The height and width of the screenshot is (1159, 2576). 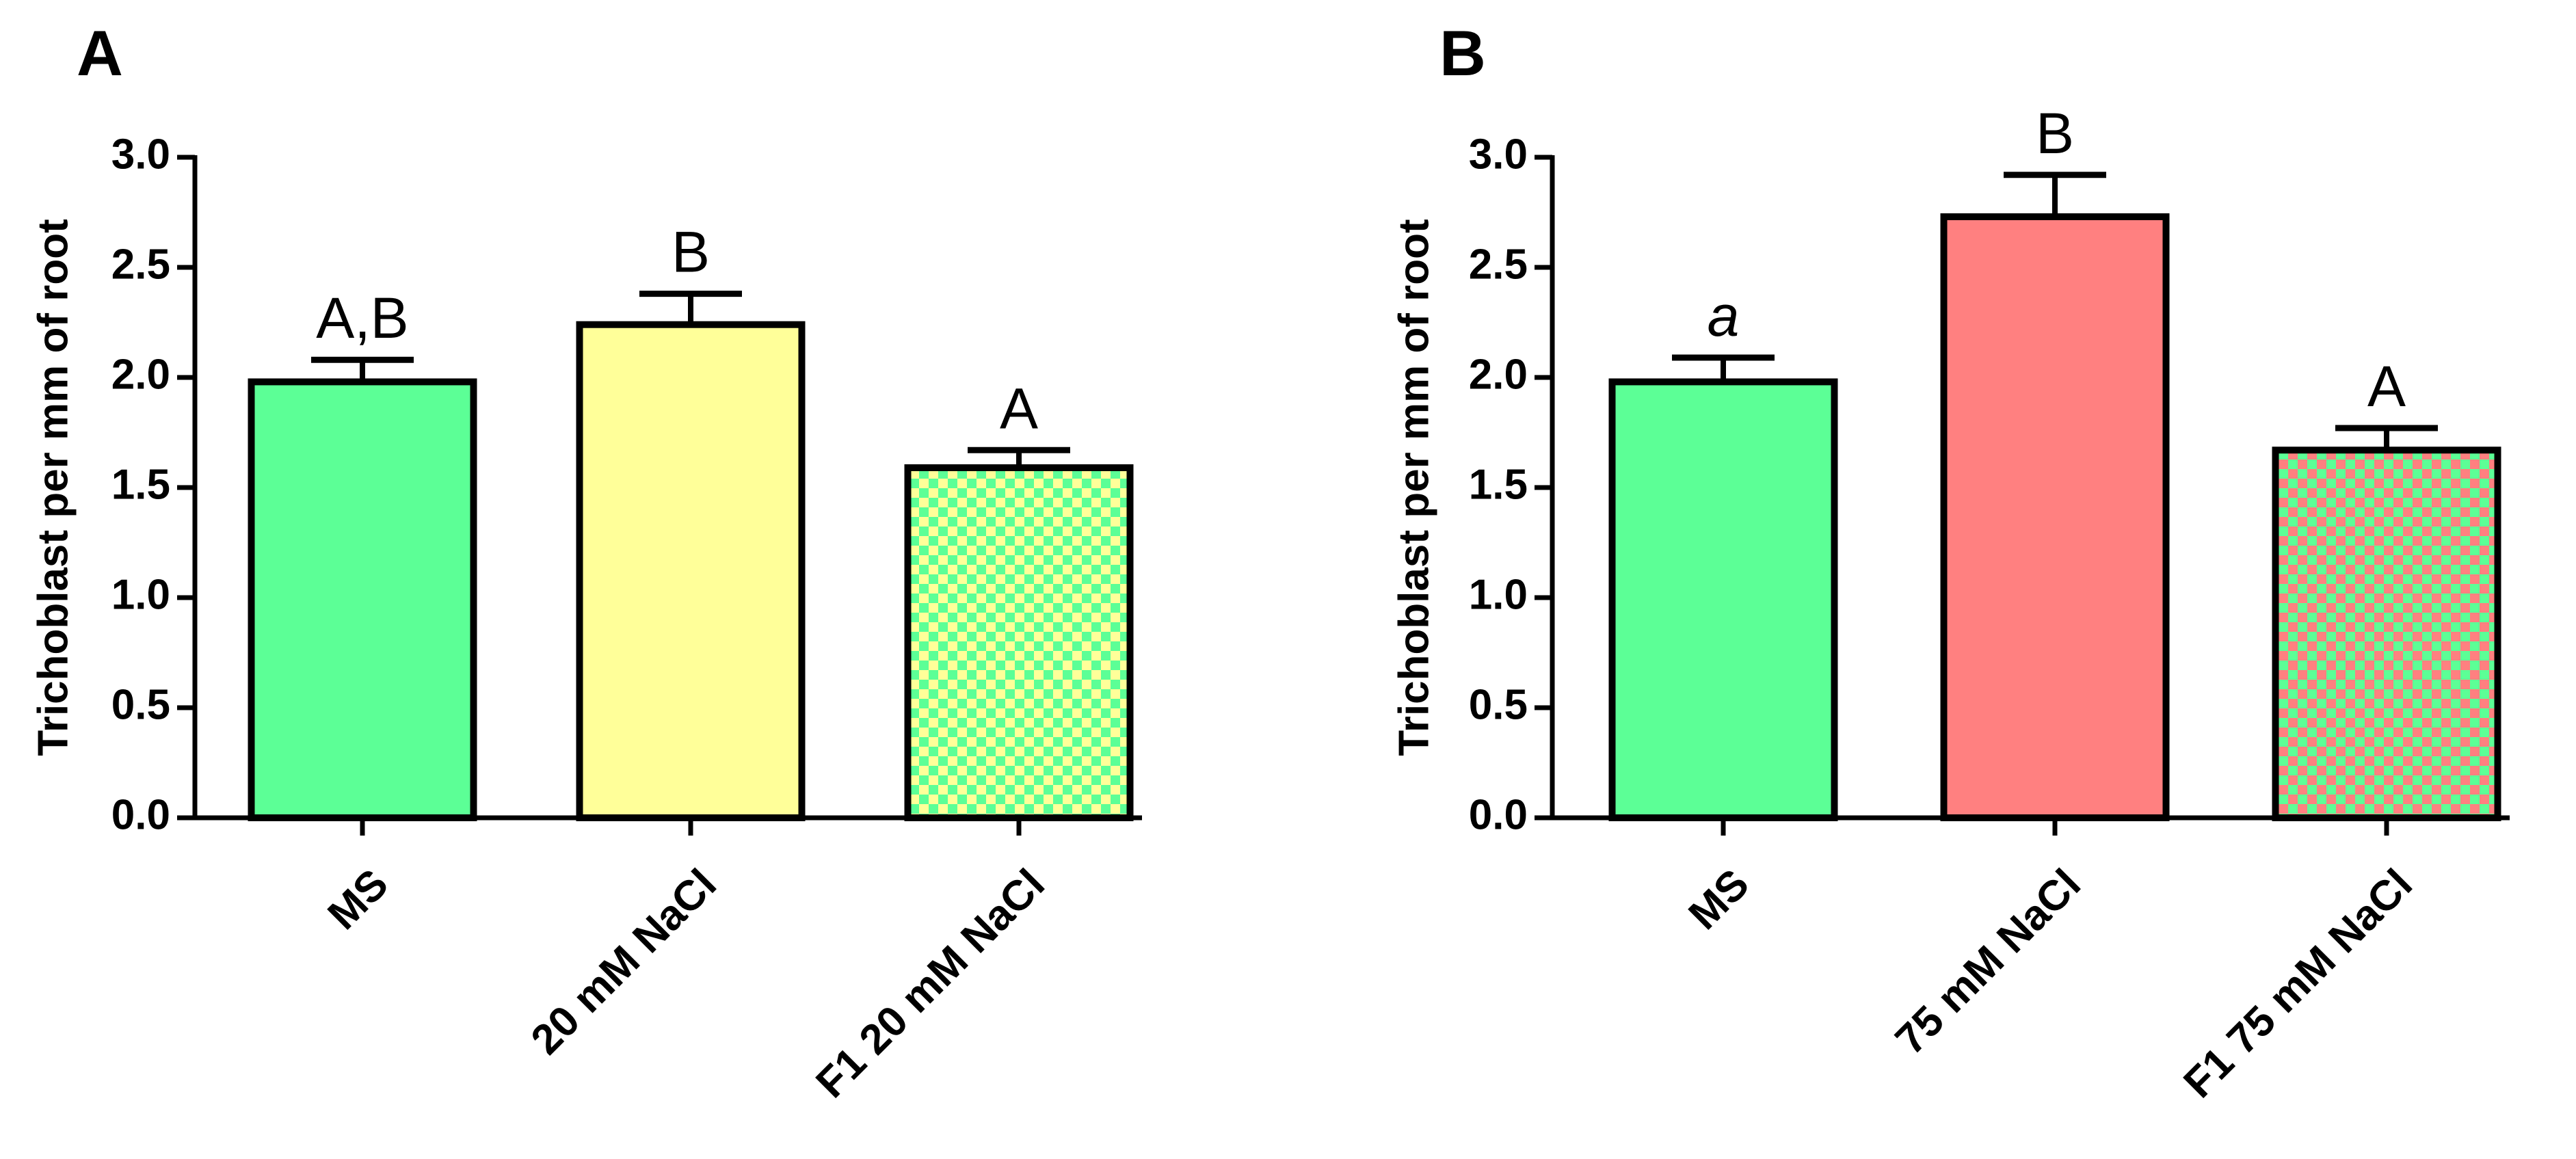 What do you see at coordinates (2298, 983) in the screenshot?
I see `x-tick-label: F1 75 mM NaCl` at bounding box center [2298, 983].